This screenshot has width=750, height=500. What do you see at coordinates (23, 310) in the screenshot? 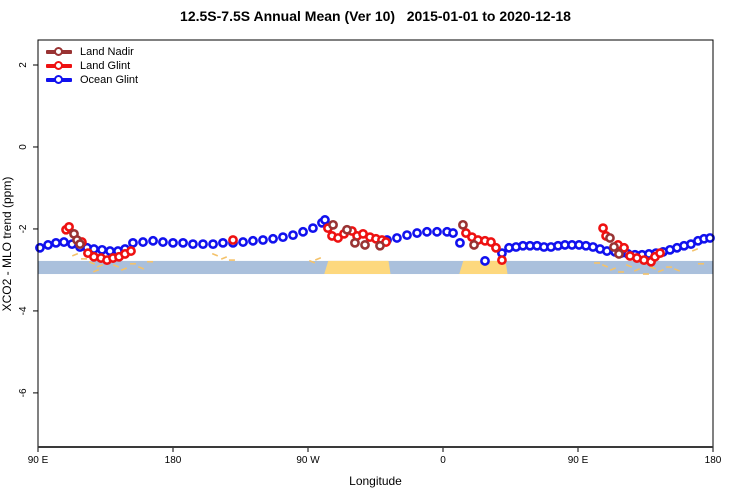
I see `y-tick-label: -4` at bounding box center [23, 310].